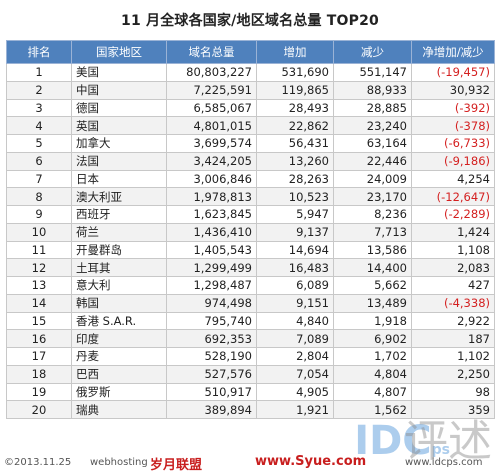  What do you see at coordinates (211, 321) in the screenshot?
I see `cell-total: 795,740` at bounding box center [211, 321].